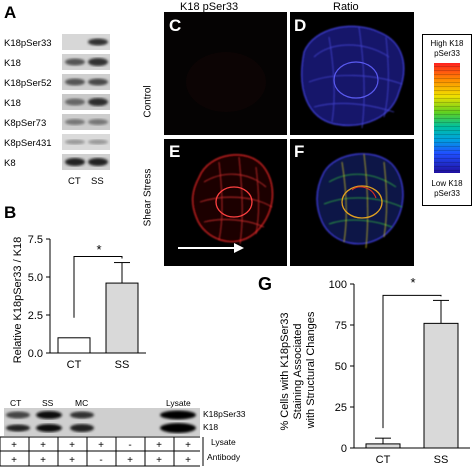 The image size is (472, 468). I want to click on blot-label-k18: K18, so click(12, 63).